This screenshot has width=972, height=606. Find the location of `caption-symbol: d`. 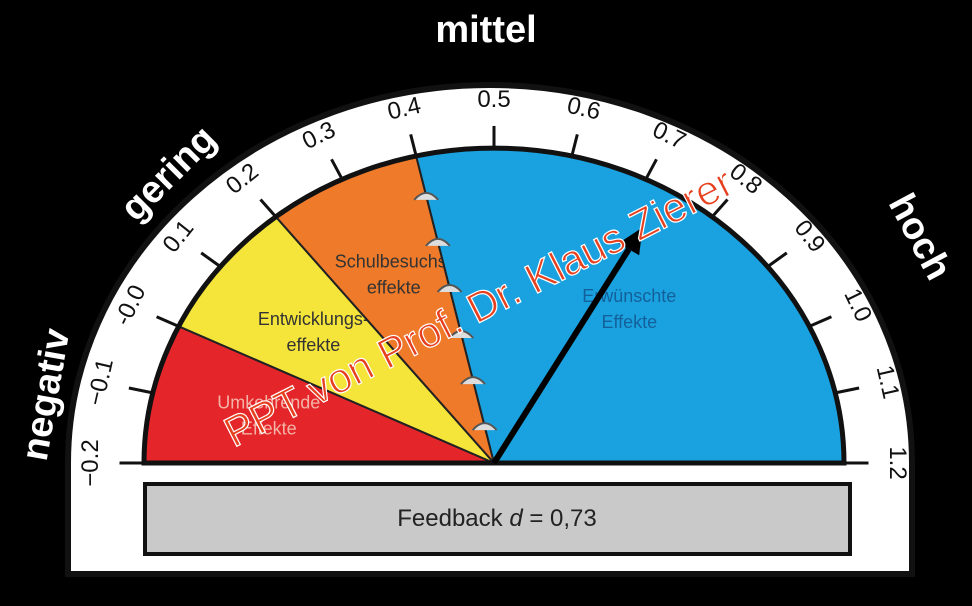

caption-symbol: d is located at coordinates (516, 518).